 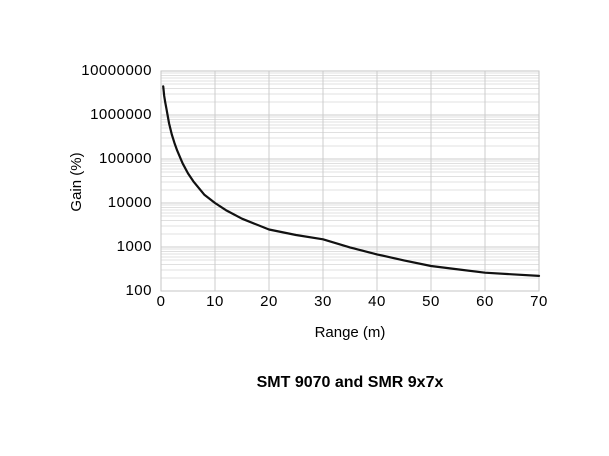 What do you see at coordinates (76, 182) in the screenshot?
I see `y-axis-title: Gain (%)` at bounding box center [76, 182].